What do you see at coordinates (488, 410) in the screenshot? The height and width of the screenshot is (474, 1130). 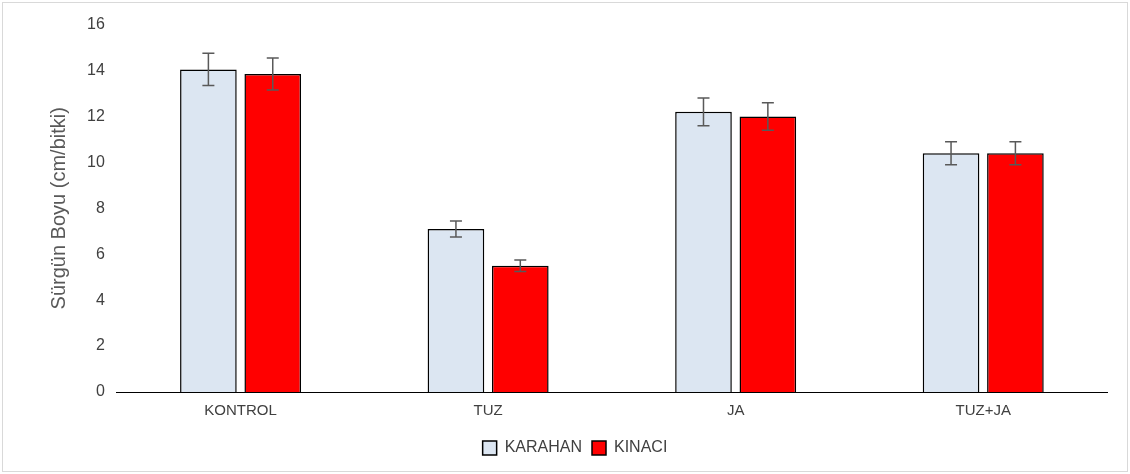 I see `x-tick-label: TUZ` at bounding box center [488, 410].